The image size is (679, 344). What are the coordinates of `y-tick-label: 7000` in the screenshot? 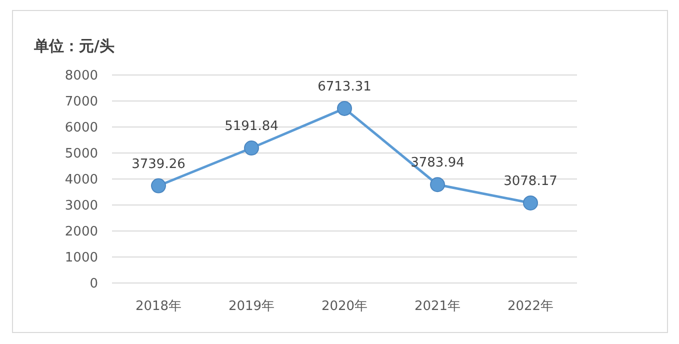 It's located at (81, 102).